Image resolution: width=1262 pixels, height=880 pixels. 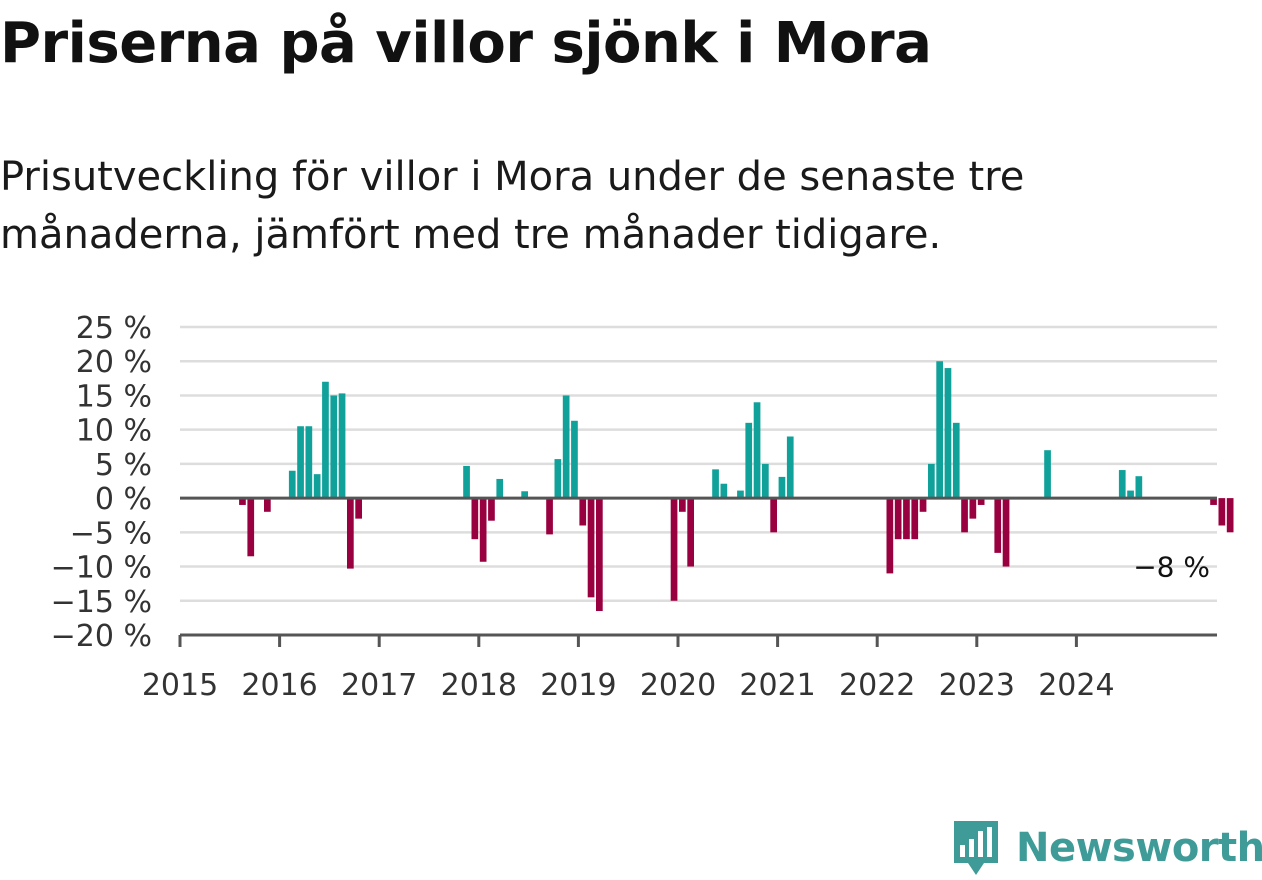 I want to click on x-tick-label: 2020, so click(x=678, y=685).